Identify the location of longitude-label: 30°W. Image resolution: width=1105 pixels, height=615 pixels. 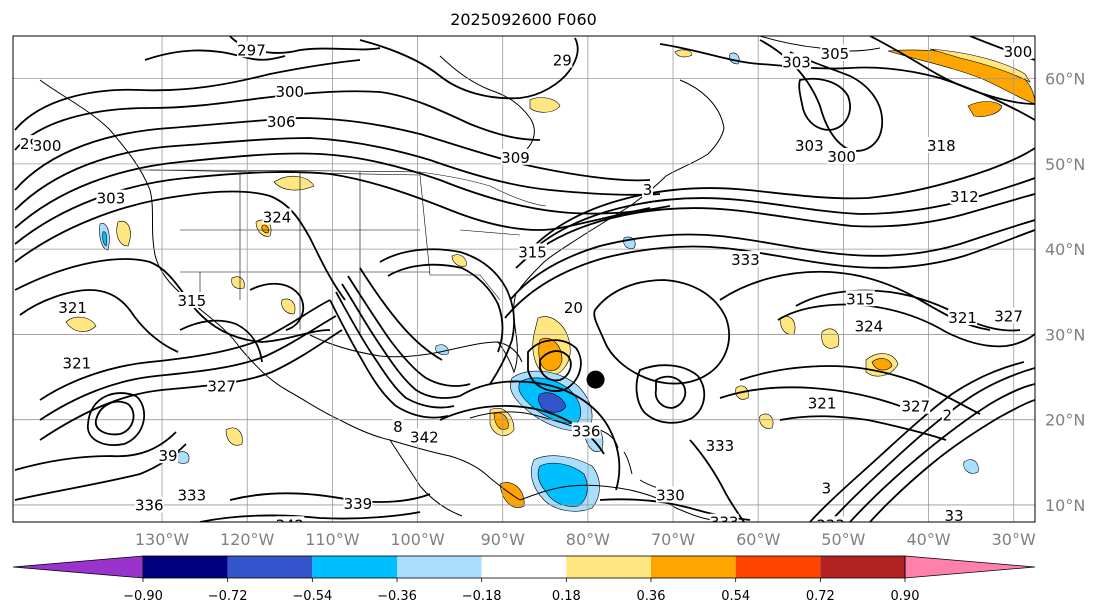
(1014, 539).